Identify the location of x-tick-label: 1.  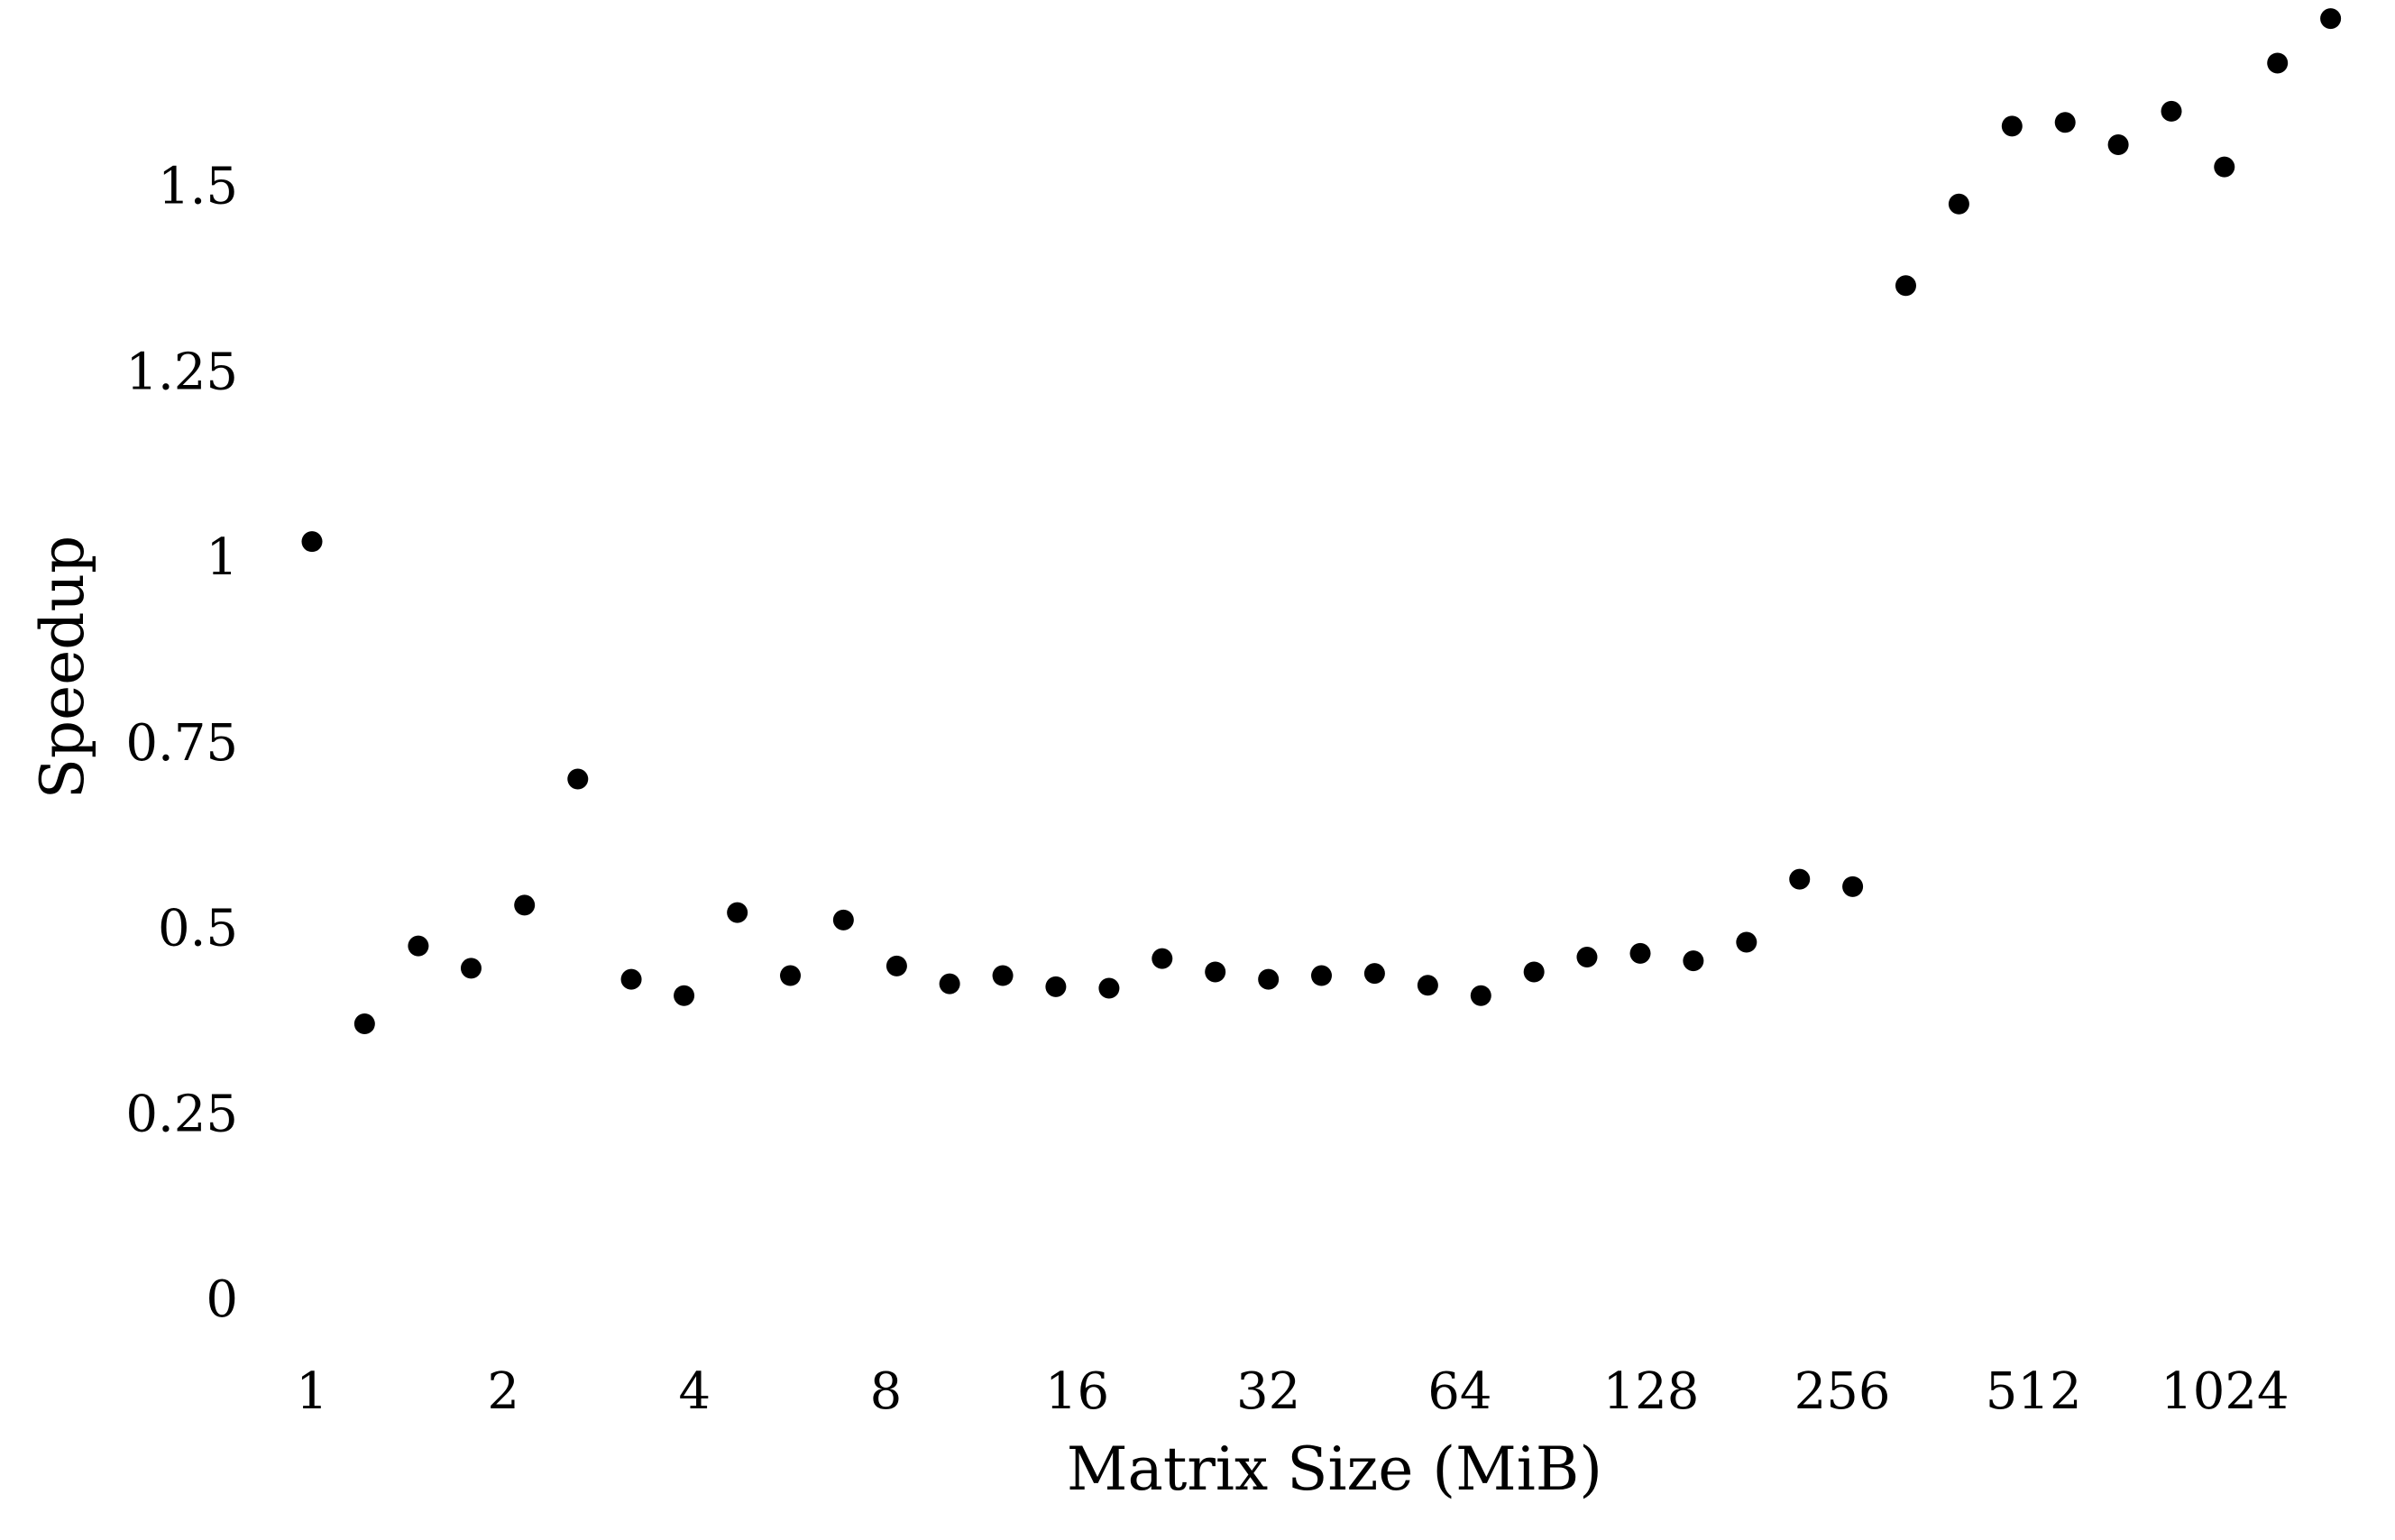
(312, 1391).